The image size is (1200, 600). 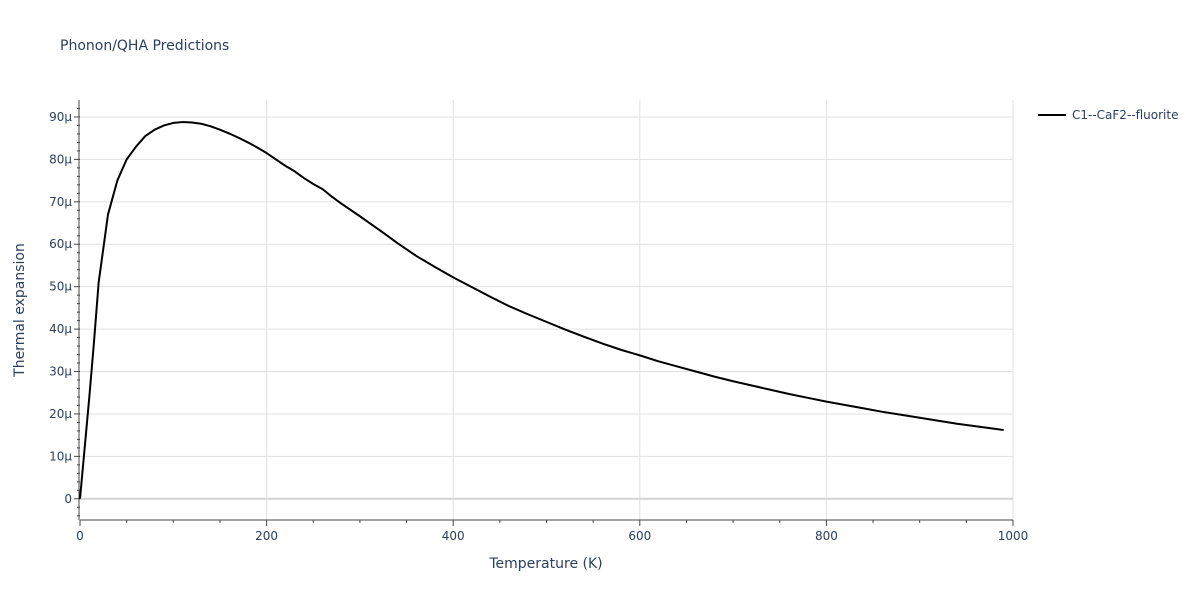 I want to click on chart-title: Phonon/QHA Predictions, so click(x=144, y=46).